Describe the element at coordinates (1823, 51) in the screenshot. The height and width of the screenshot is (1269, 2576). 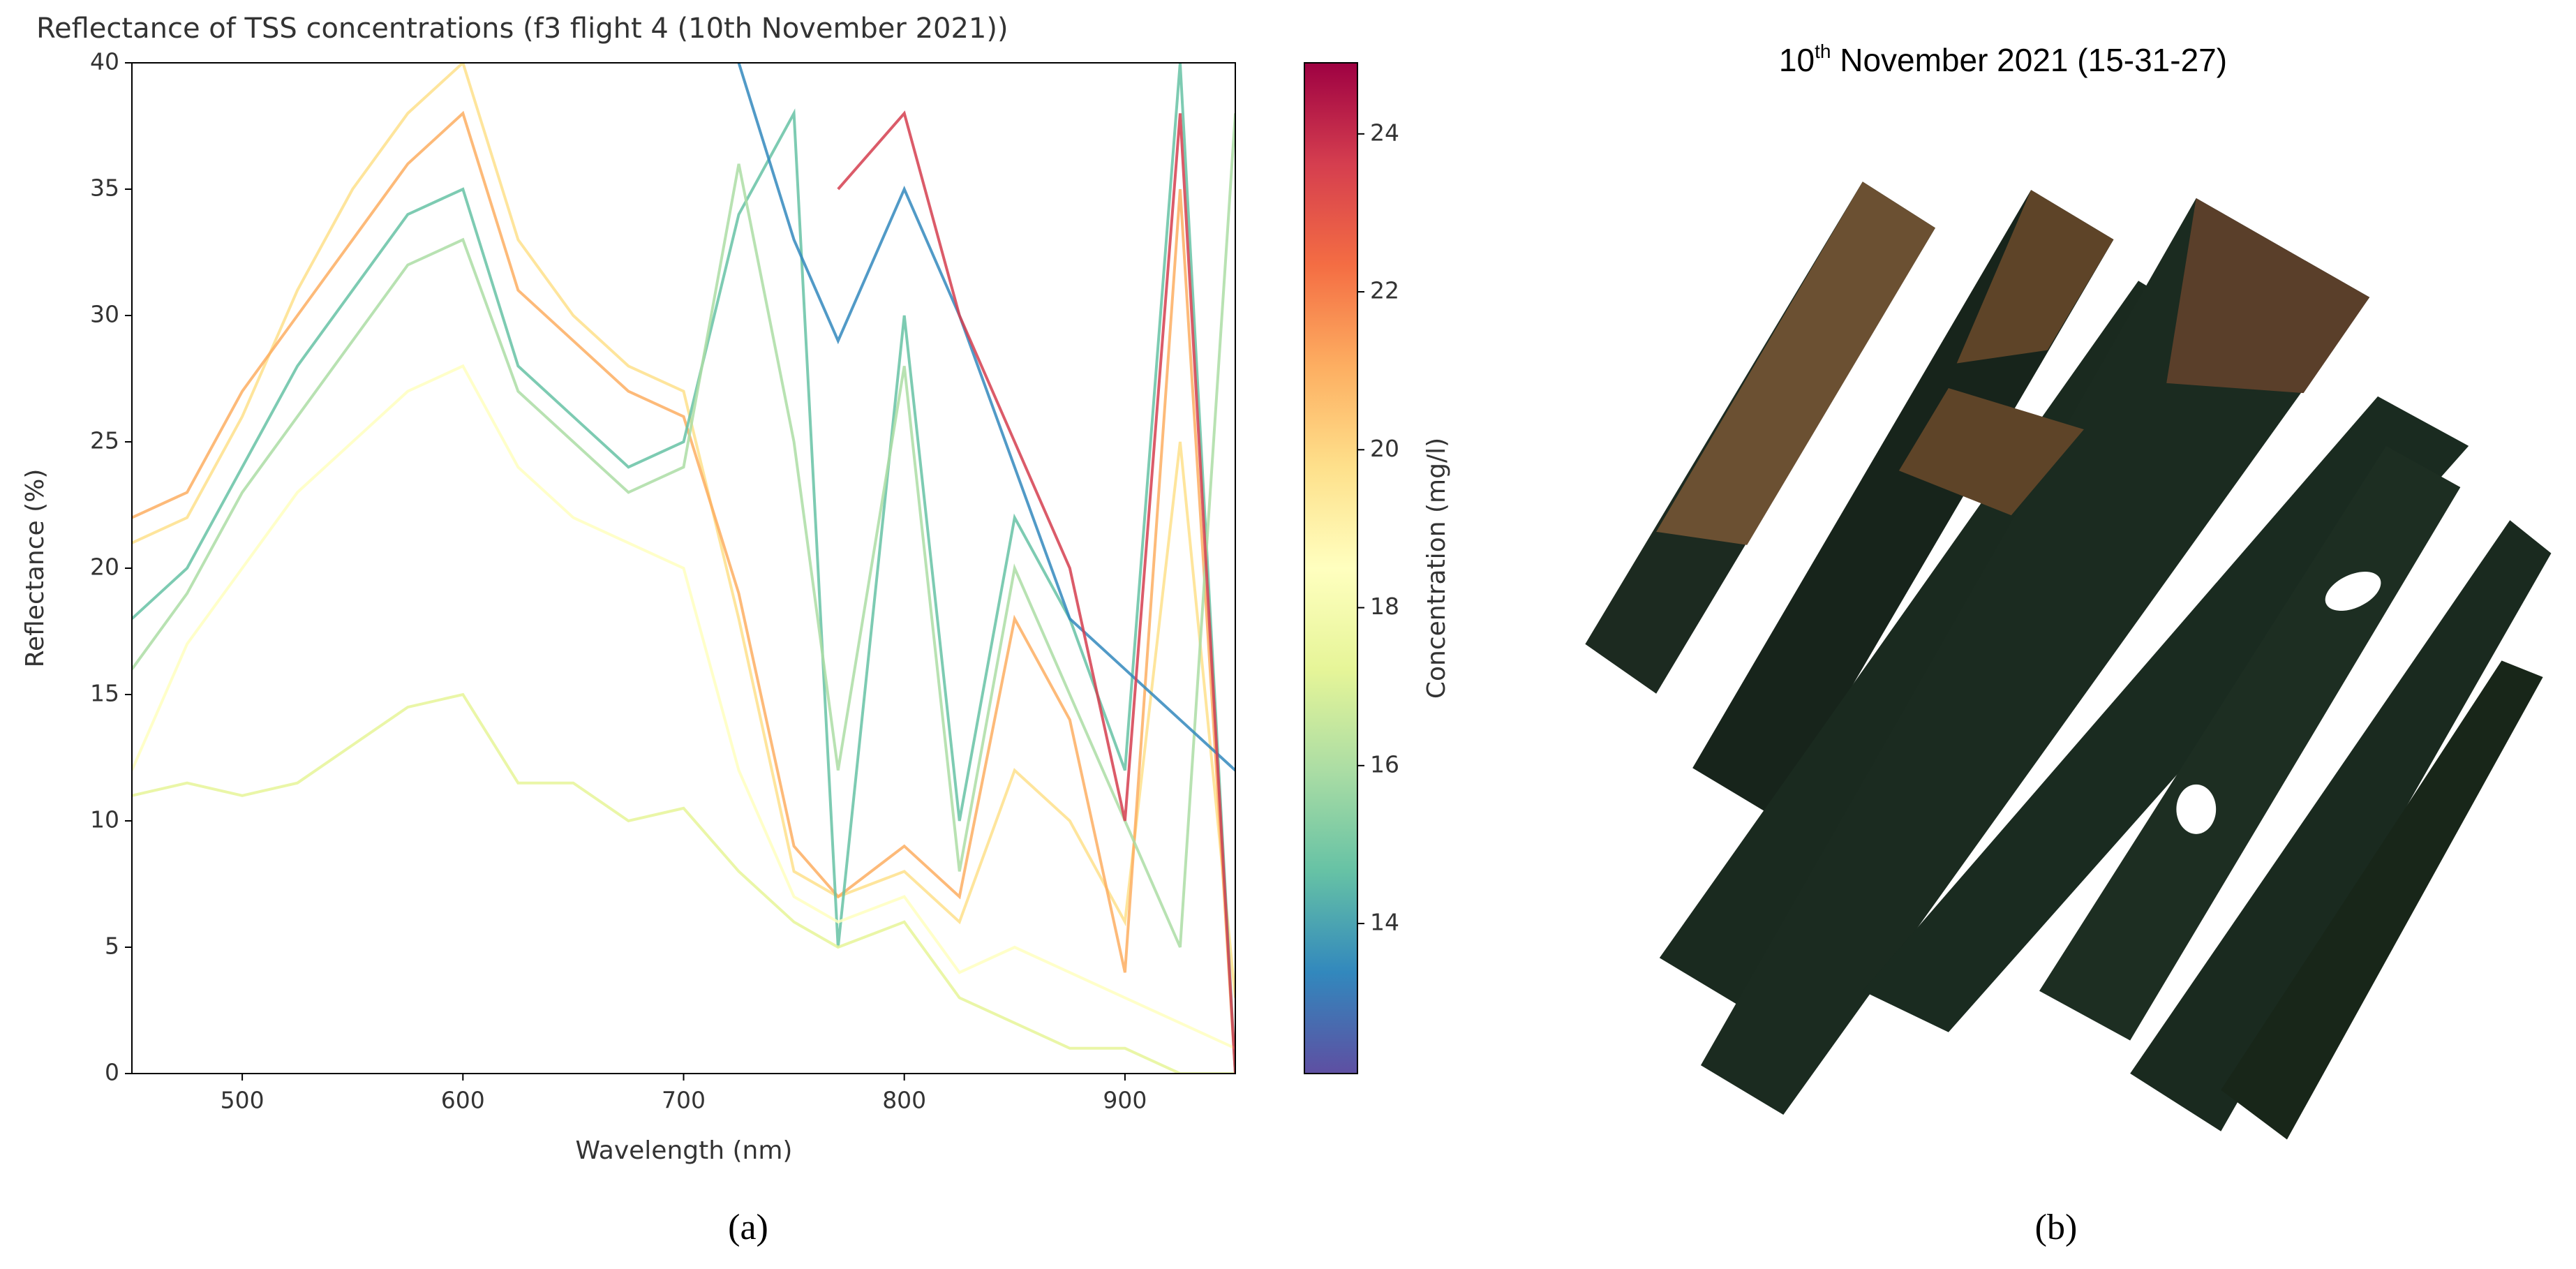
I see `title-suffix: th` at that location.